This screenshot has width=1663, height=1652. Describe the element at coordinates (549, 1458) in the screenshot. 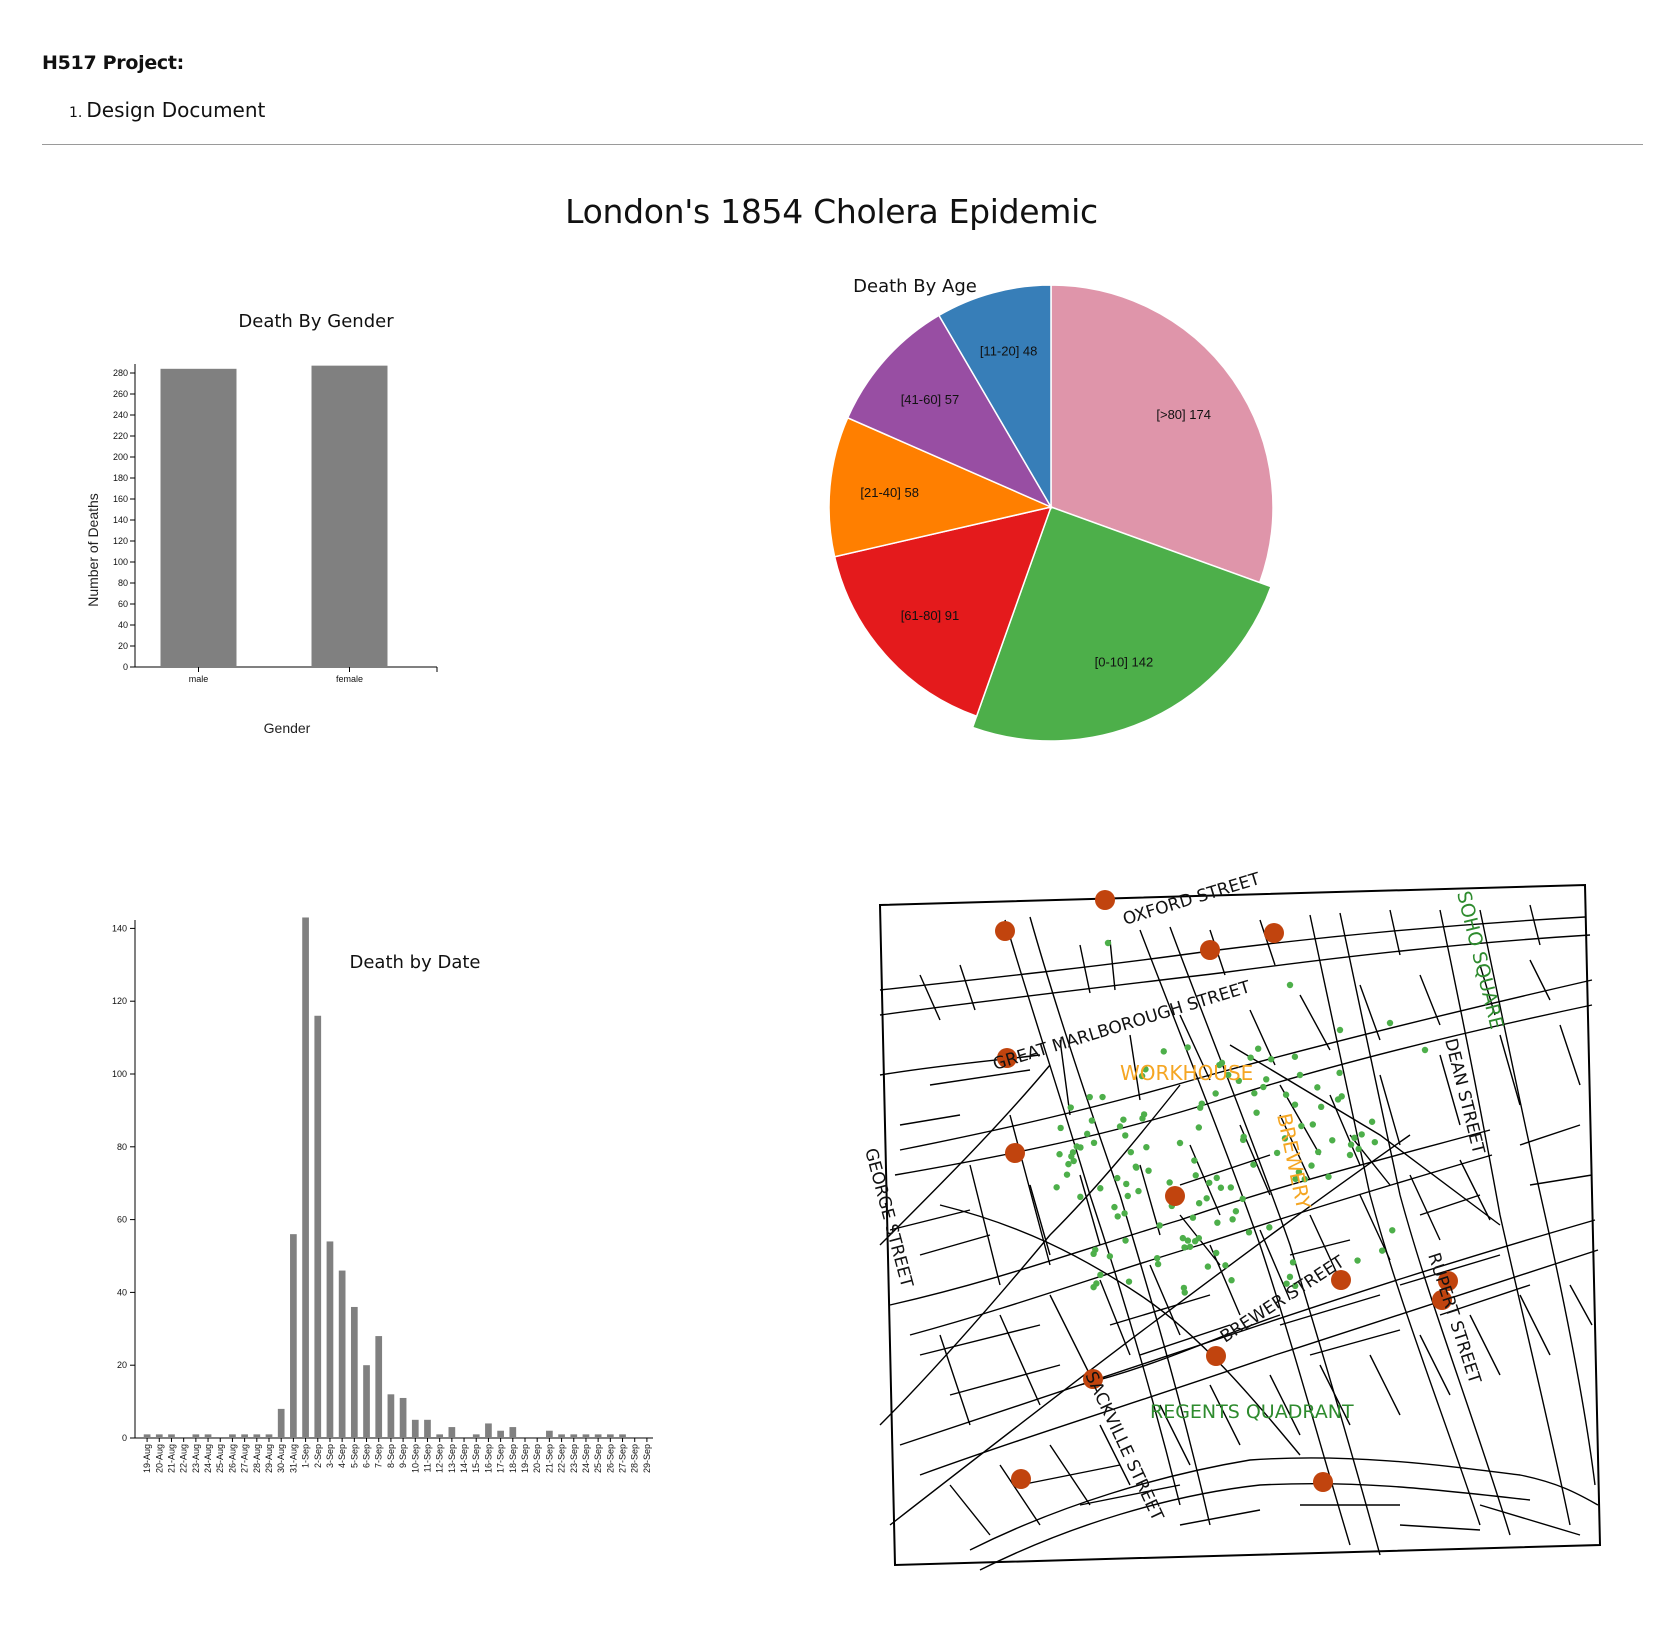

I see `date-x-tick-label: 21-Sep` at that location.